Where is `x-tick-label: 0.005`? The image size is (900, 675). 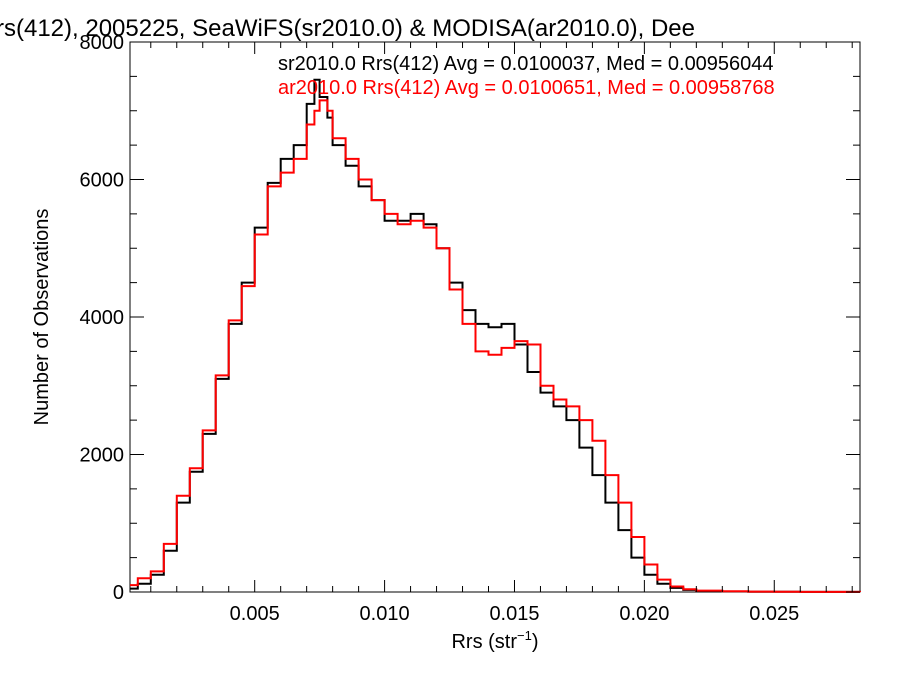
x-tick-label: 0.005 is located at coordinates (255, 614).